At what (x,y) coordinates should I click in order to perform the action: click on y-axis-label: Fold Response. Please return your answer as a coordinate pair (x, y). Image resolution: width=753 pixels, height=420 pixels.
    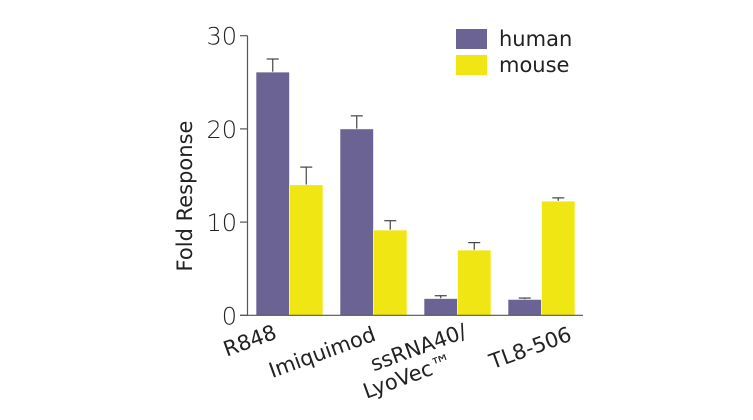
    Looking at the image, I should click on (185, 196).